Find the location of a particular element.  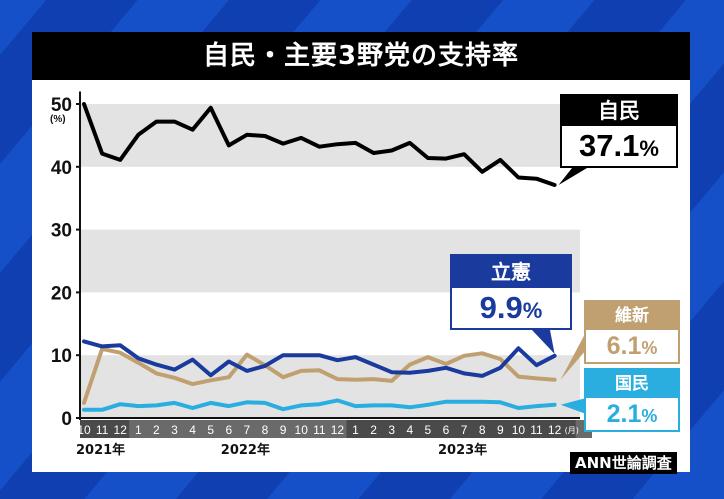

callout-cdp-value: 9.9% is located at coordinates (511, 308).